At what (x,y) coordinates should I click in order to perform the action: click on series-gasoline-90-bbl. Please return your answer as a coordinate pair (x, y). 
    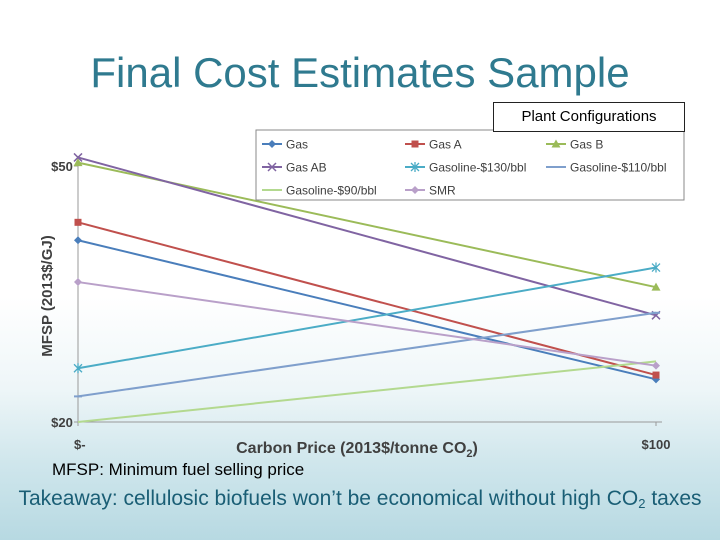
    Looking at the image, I should click on (367, 391).